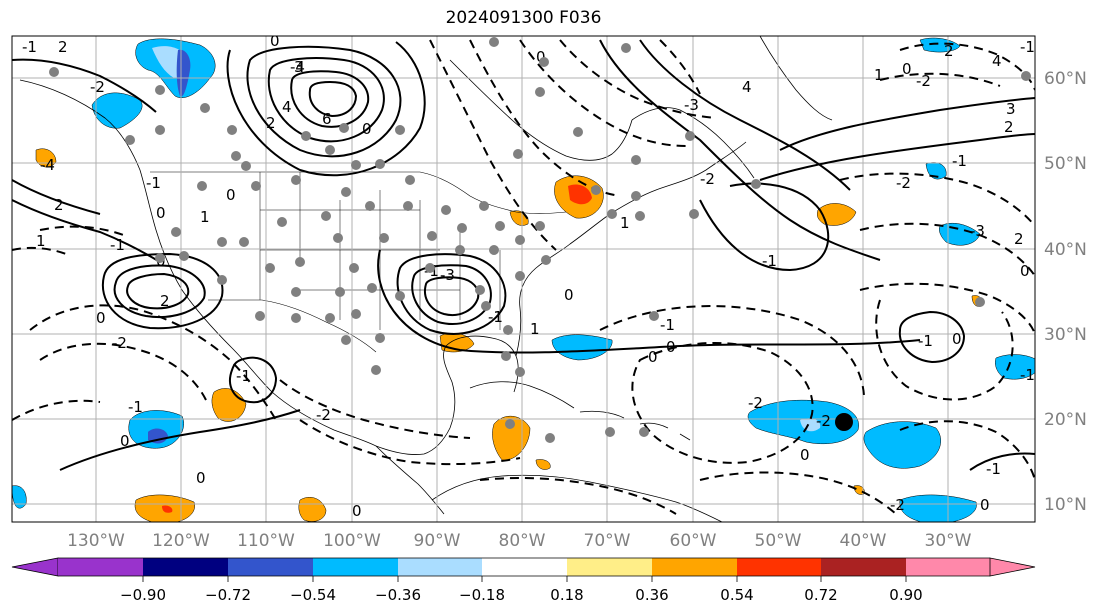 The height and width of the screenshot is (615, 1105). Describe the element at coordinates (736, 595) in the screenshot. I see `colorbar-tick-label: 0.54` at that location.